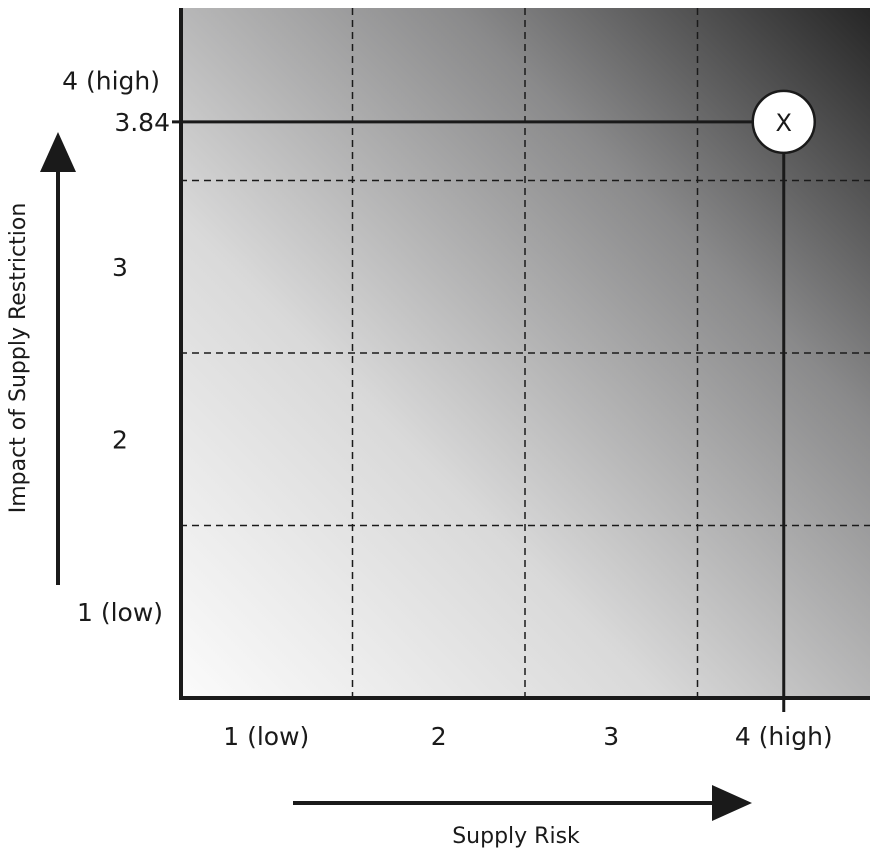 The image size is (870, 851). What do you see at coordinates (611, 736) in the screenshot?
I see `x-tick-label-3: 3` at bounding box center [611, 736].